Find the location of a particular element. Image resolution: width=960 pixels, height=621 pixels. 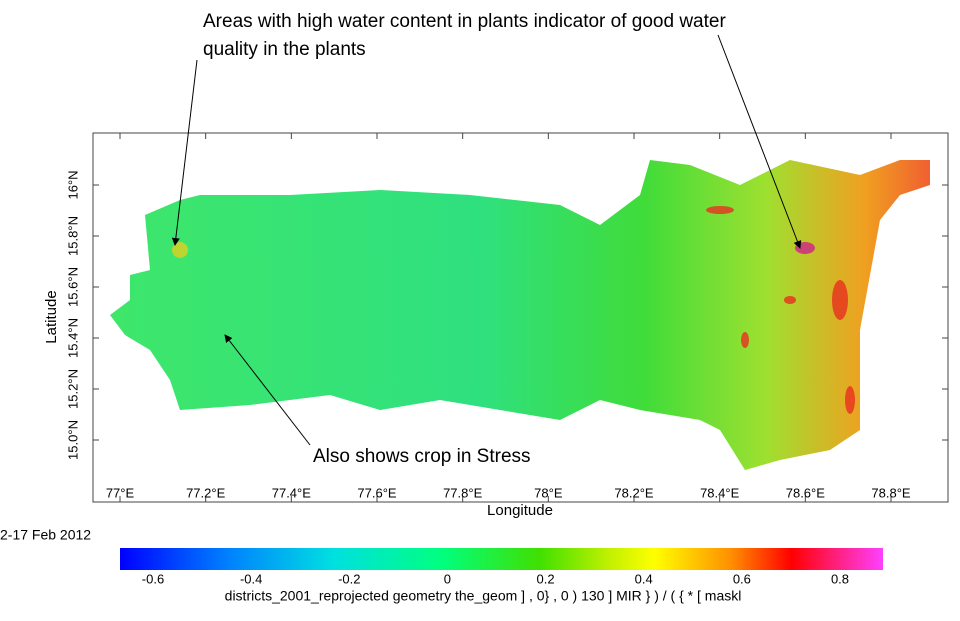

colorbar-tick-label: 0.6 is located at coordinates (742, 578).